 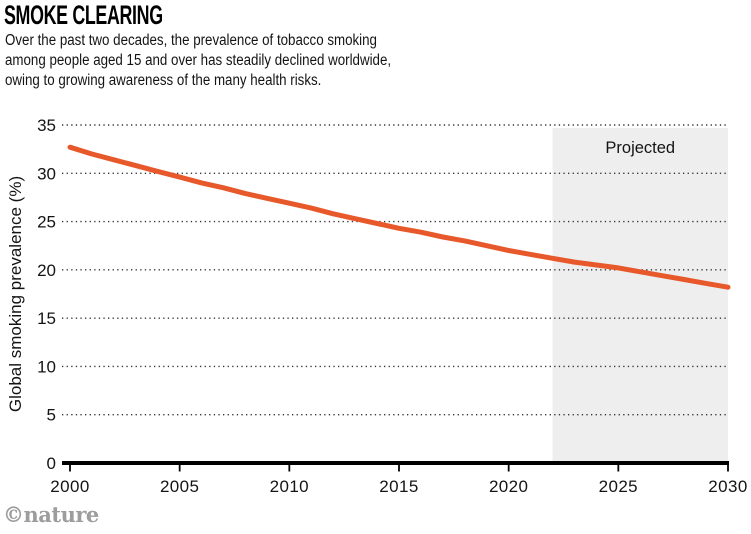 I want to click on y-tick-label-25: 25, so click(x=46, y=222).